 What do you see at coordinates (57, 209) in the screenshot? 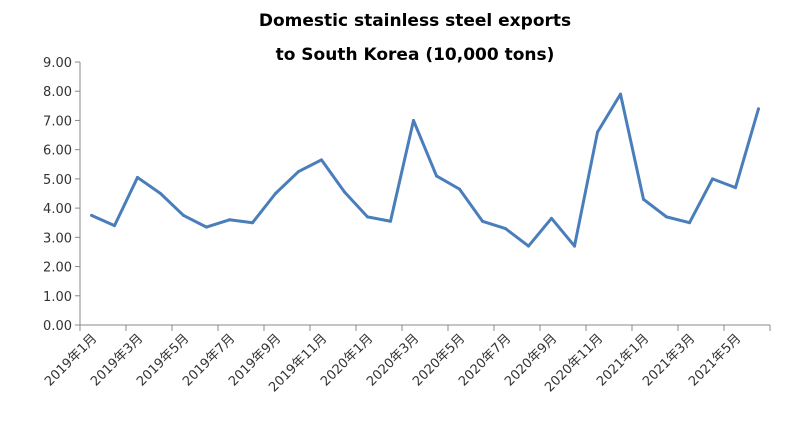
I see `y-tick-label: 4.00` at bounding box center [57, 209].